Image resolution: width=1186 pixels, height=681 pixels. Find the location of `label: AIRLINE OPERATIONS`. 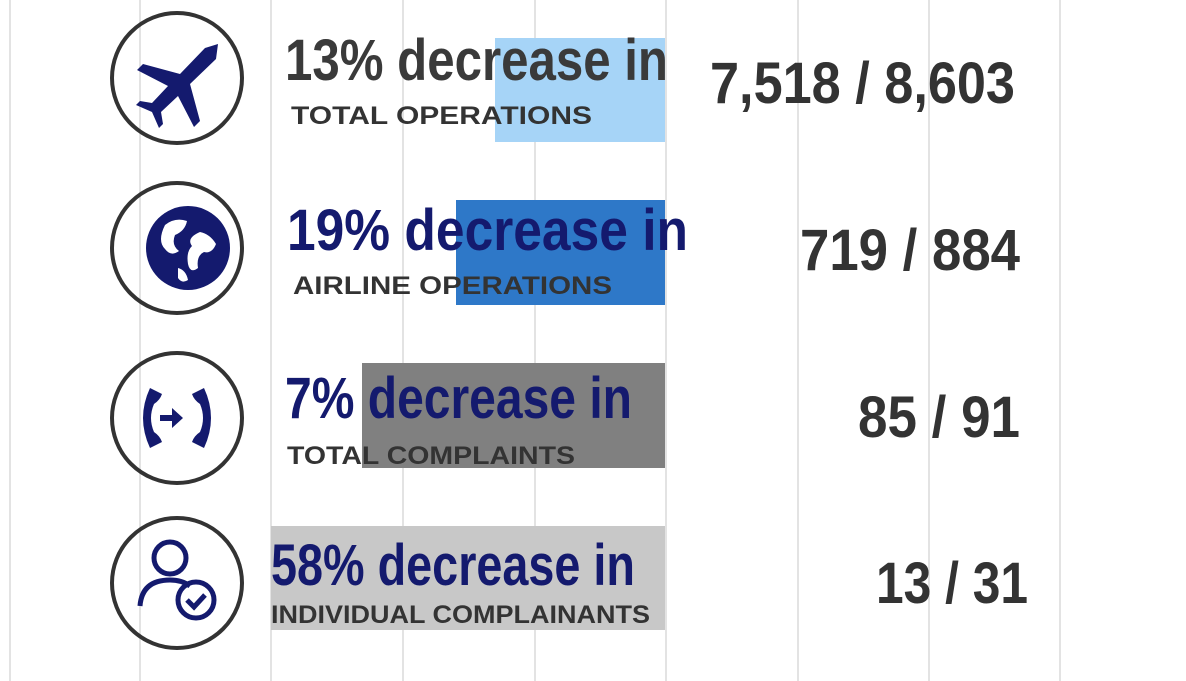

label: AIRLINE OPERATIONS is located at coordinates (452, 286).